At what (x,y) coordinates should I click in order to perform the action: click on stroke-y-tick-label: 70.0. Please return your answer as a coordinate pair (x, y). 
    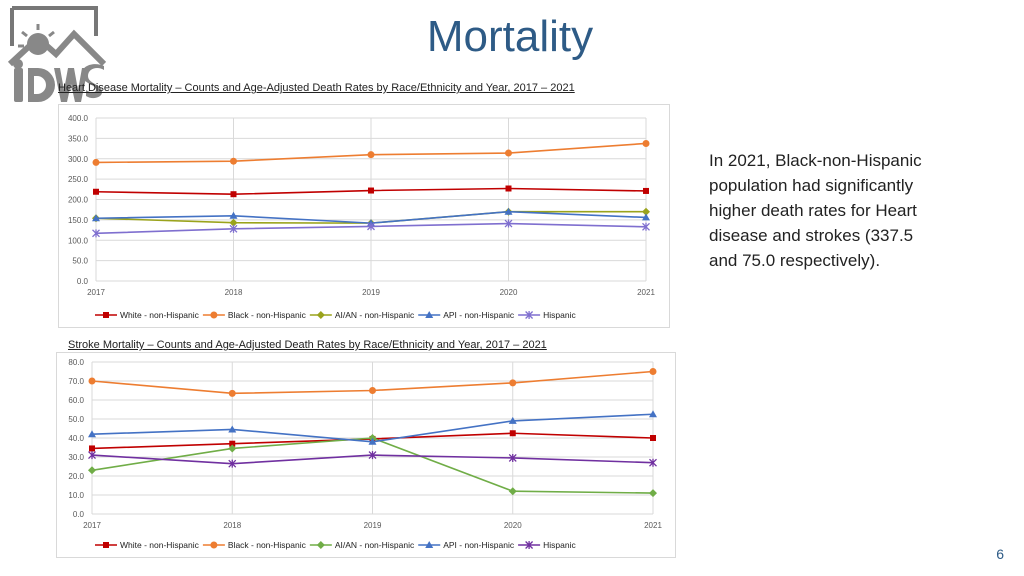
    Looking at the image, I should click on (76, 381).